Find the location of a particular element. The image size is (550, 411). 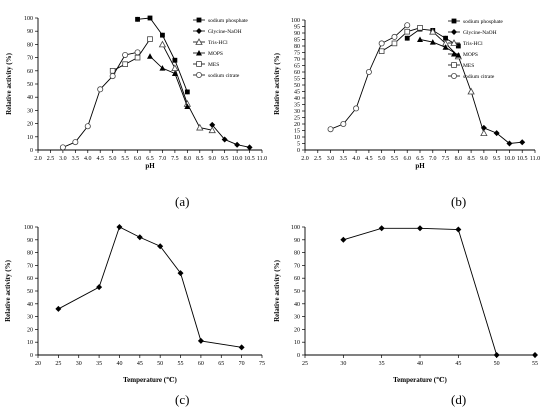

y-tick-label: 45 is located at coordinates (297, 93).